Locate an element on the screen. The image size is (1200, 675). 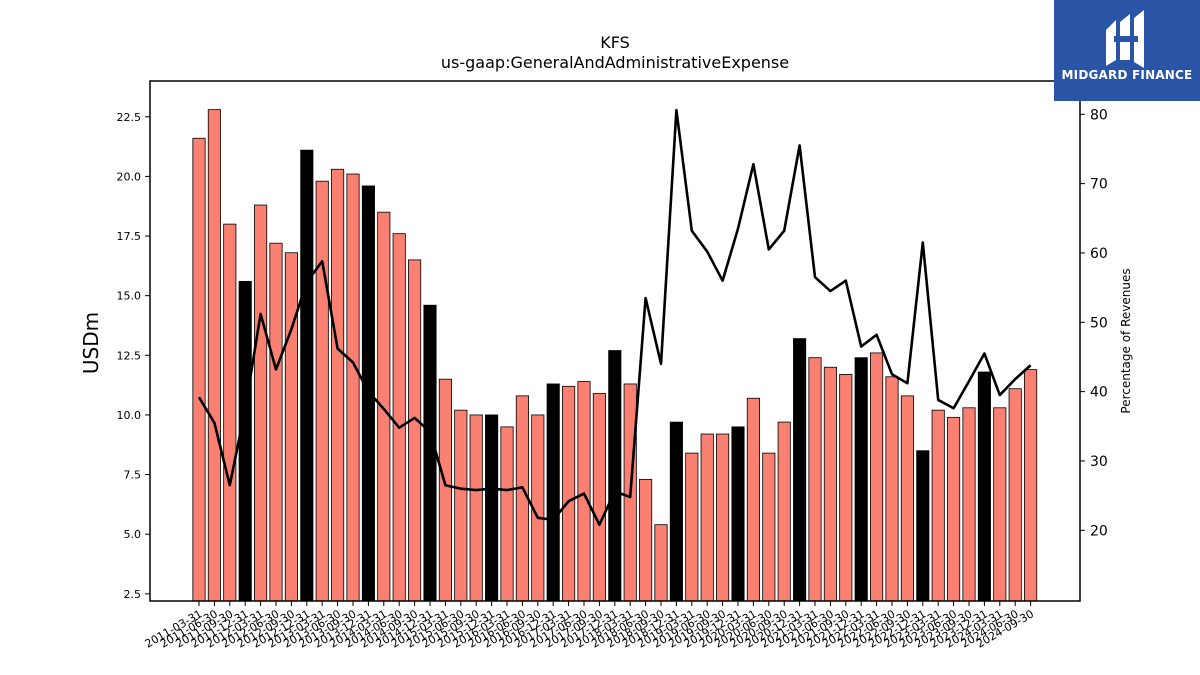
y-tick-label: 15.0 is located at coordinates (129, 296).